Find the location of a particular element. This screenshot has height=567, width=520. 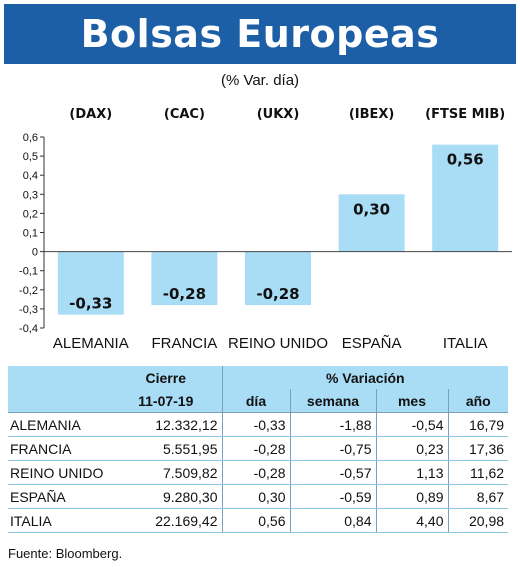

bar-value-label: 0,30 is located at coordinates (371, 209).